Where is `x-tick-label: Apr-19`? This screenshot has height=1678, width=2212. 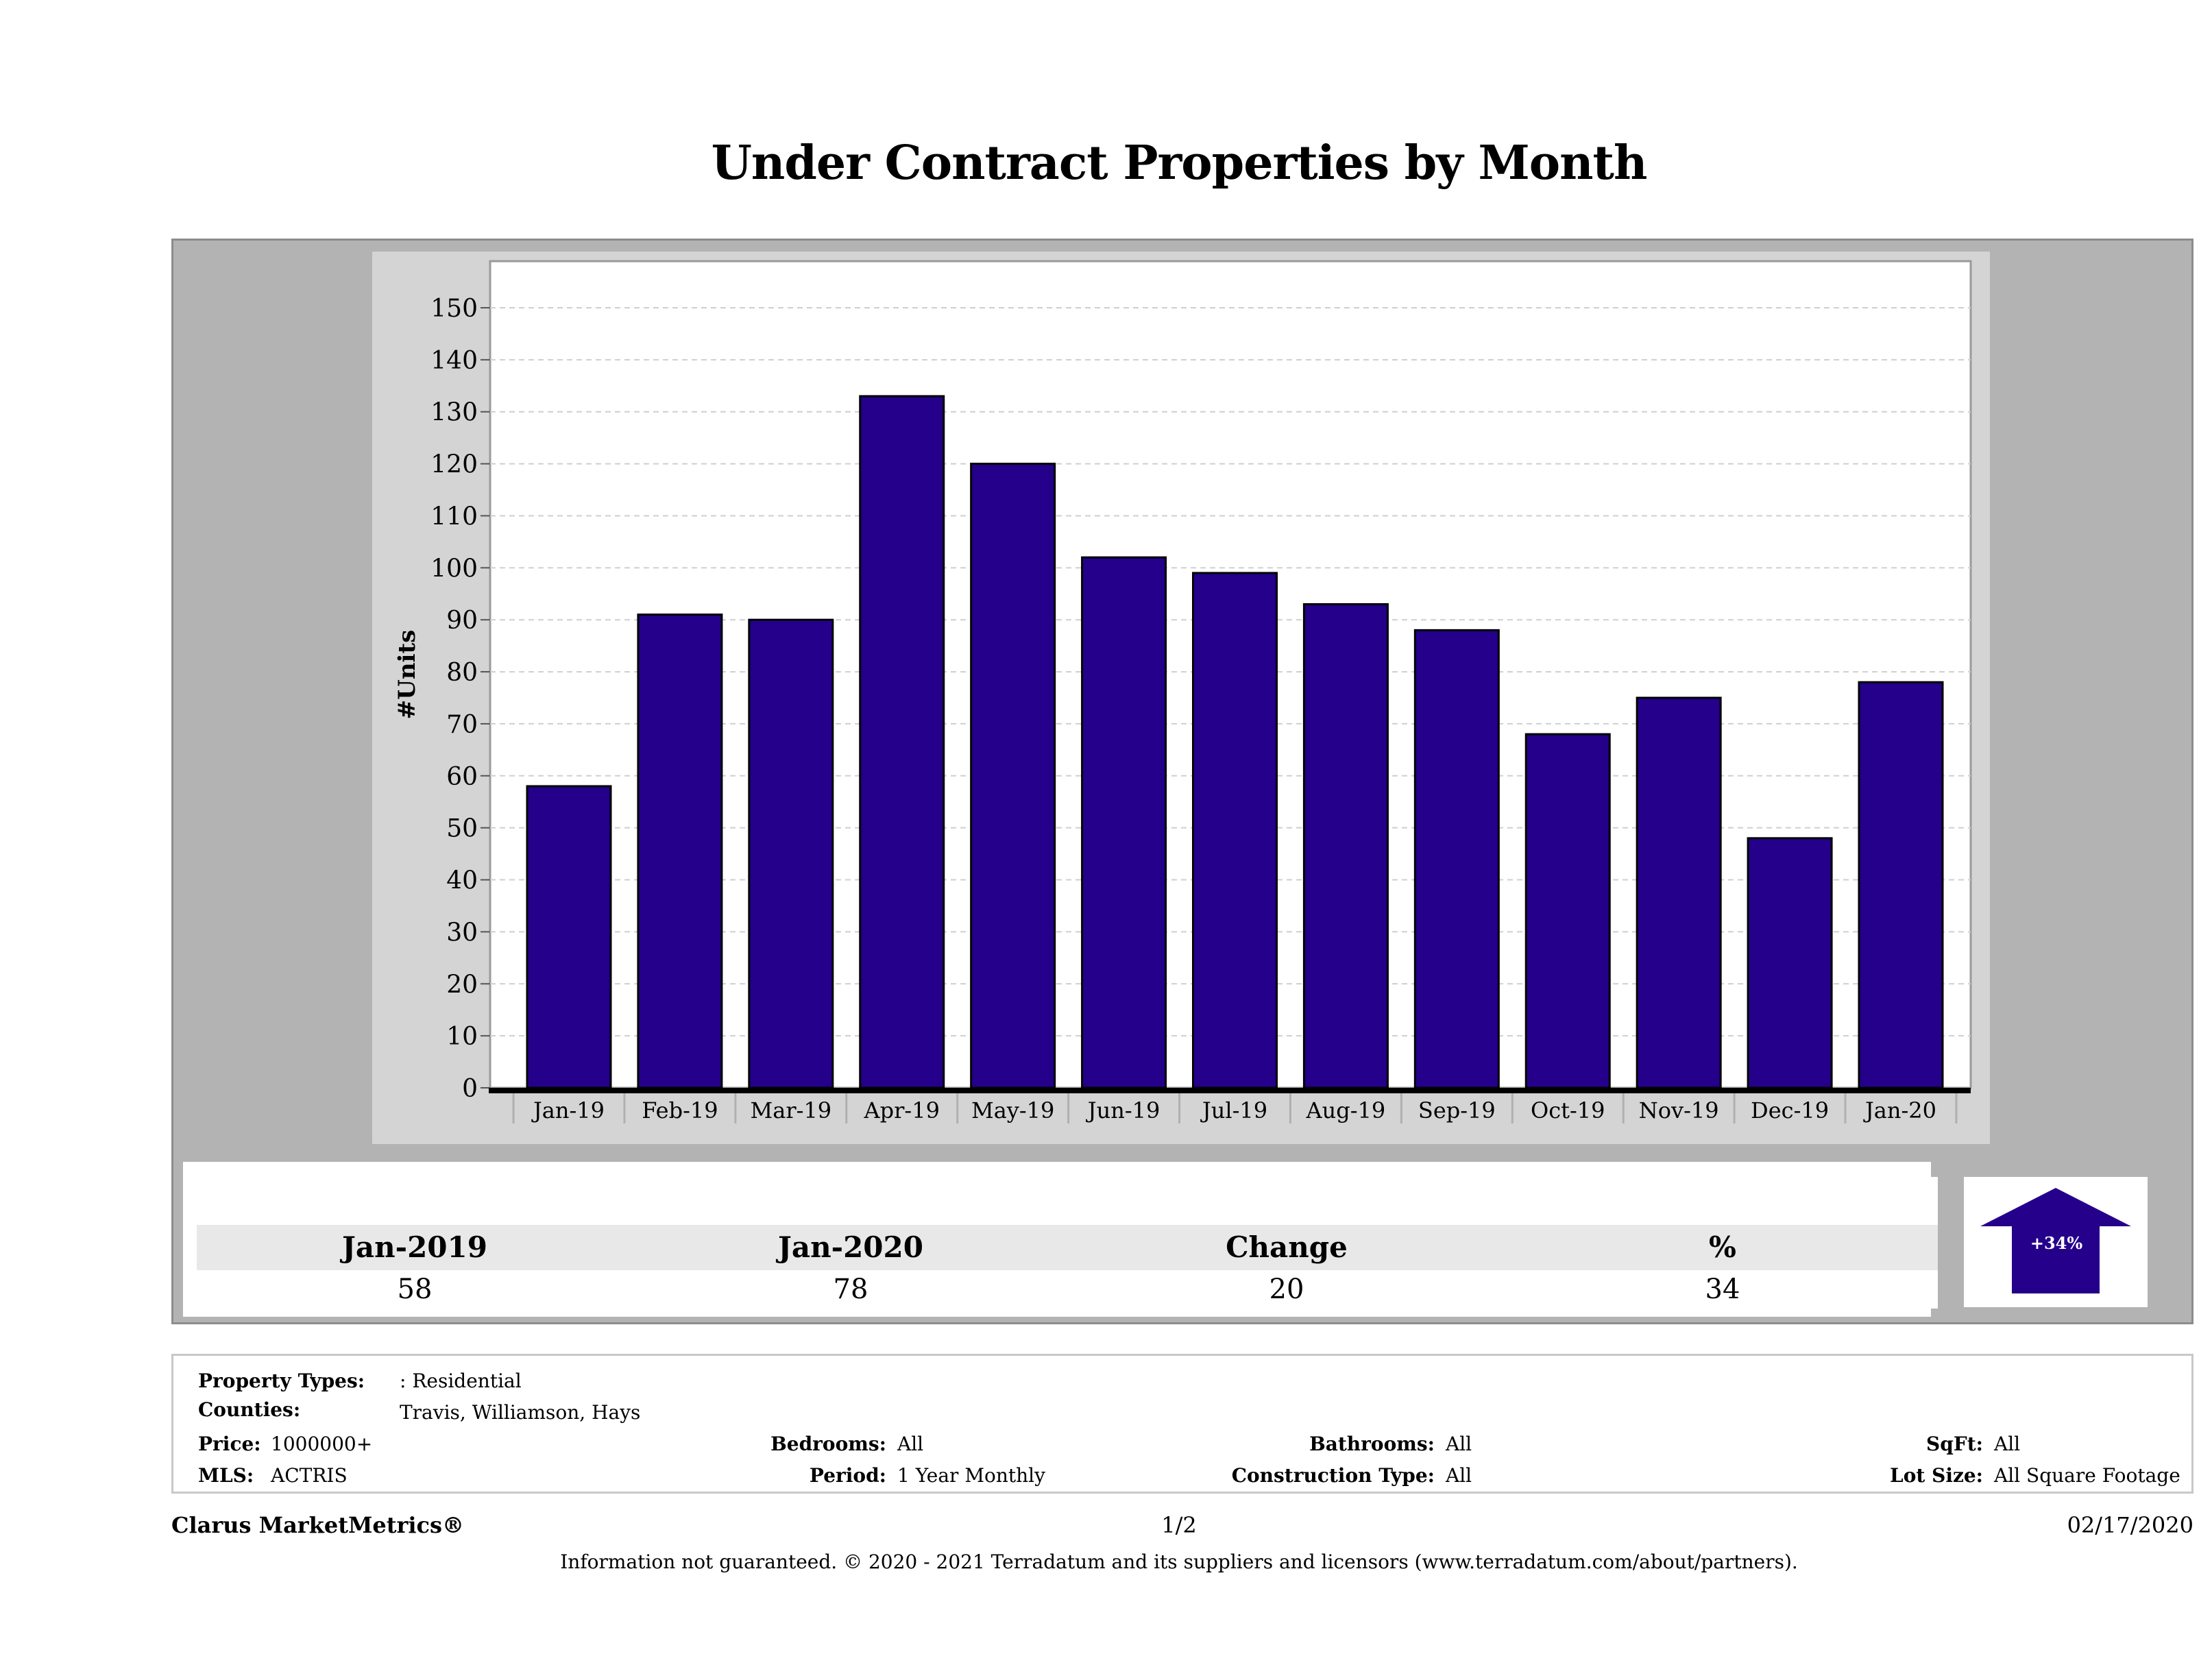
x-tick-label: Apr-19 is located at coordinates (902, 1110).